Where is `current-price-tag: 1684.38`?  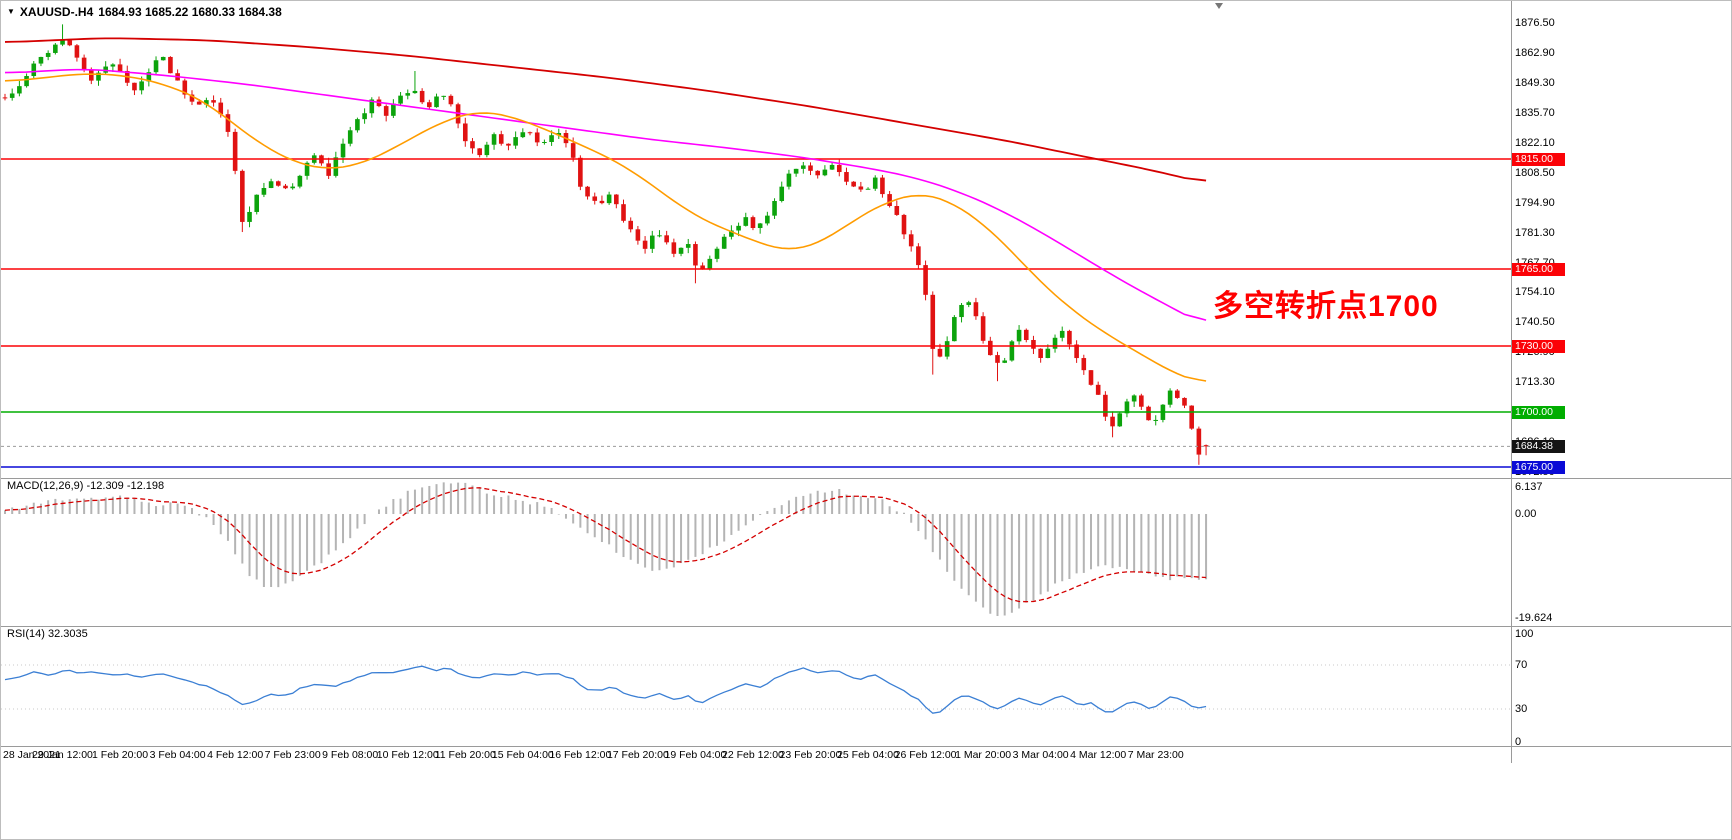 current-price-tag: 1684.38 is located at coordinates (1538, 446).